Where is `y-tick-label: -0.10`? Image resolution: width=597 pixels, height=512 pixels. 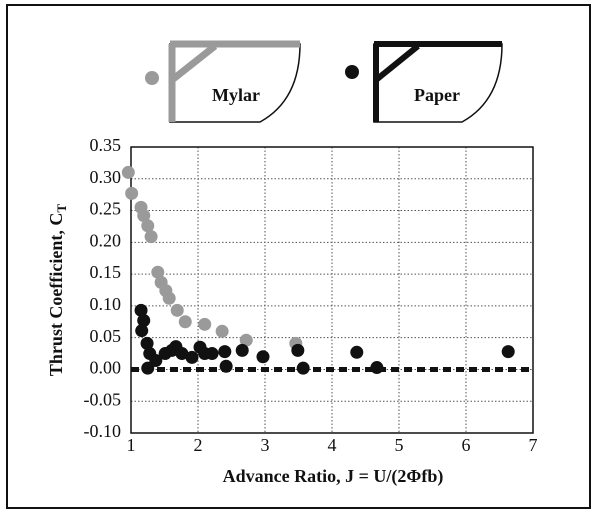 y-tick-label: -0.10 is located at coordinates (103, 431).